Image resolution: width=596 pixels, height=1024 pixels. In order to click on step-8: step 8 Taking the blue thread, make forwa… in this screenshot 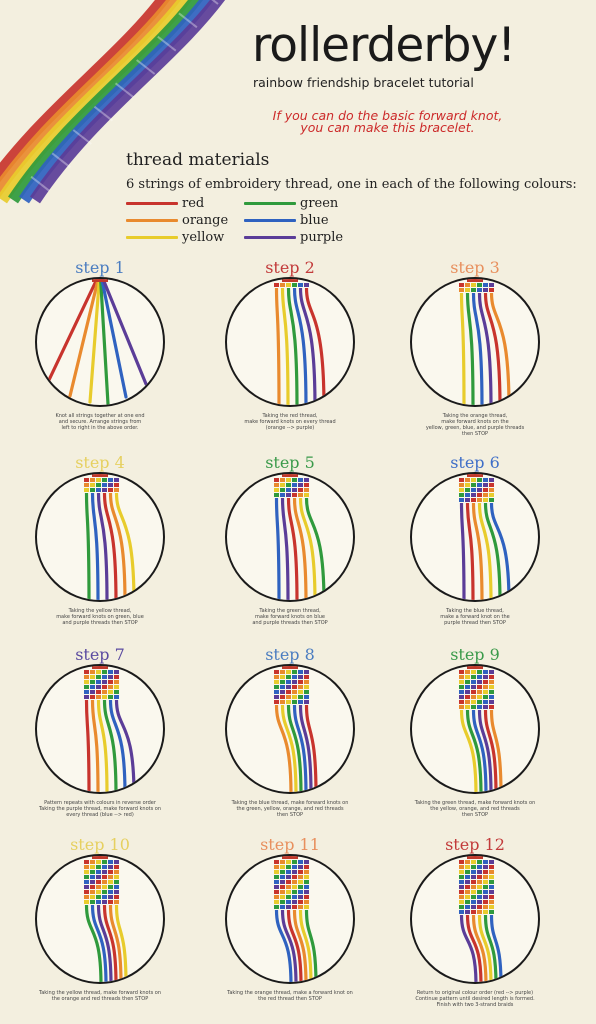, I will do `click(290, 735)`.